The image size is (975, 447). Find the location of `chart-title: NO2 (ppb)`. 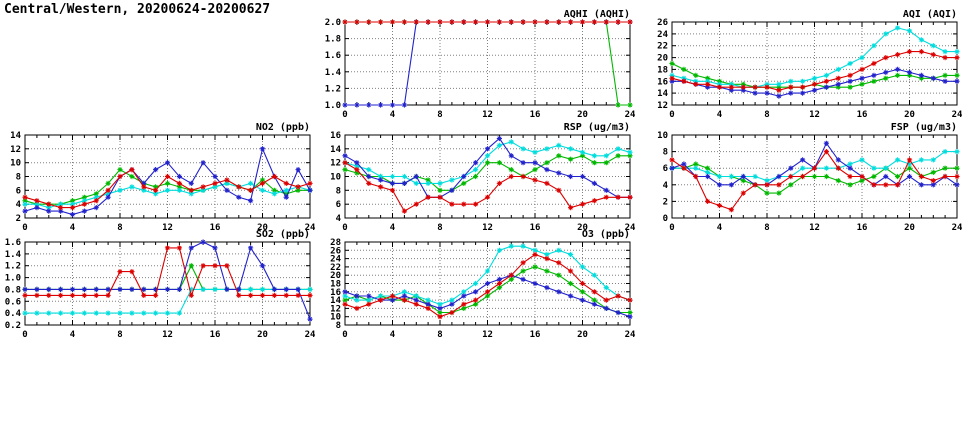

chart-title: NO2 (ppb) is located at coordinates (283, 127).